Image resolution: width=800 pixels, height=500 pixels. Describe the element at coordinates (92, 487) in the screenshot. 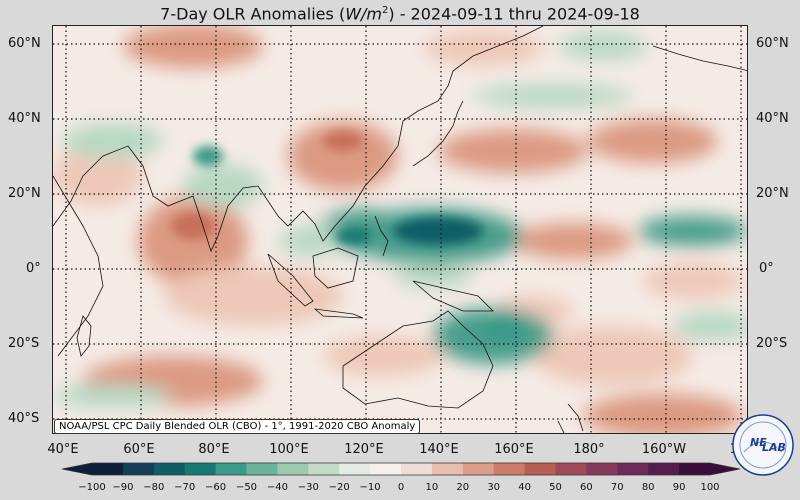

I see `colorbar-tick-label: −100` at that location.